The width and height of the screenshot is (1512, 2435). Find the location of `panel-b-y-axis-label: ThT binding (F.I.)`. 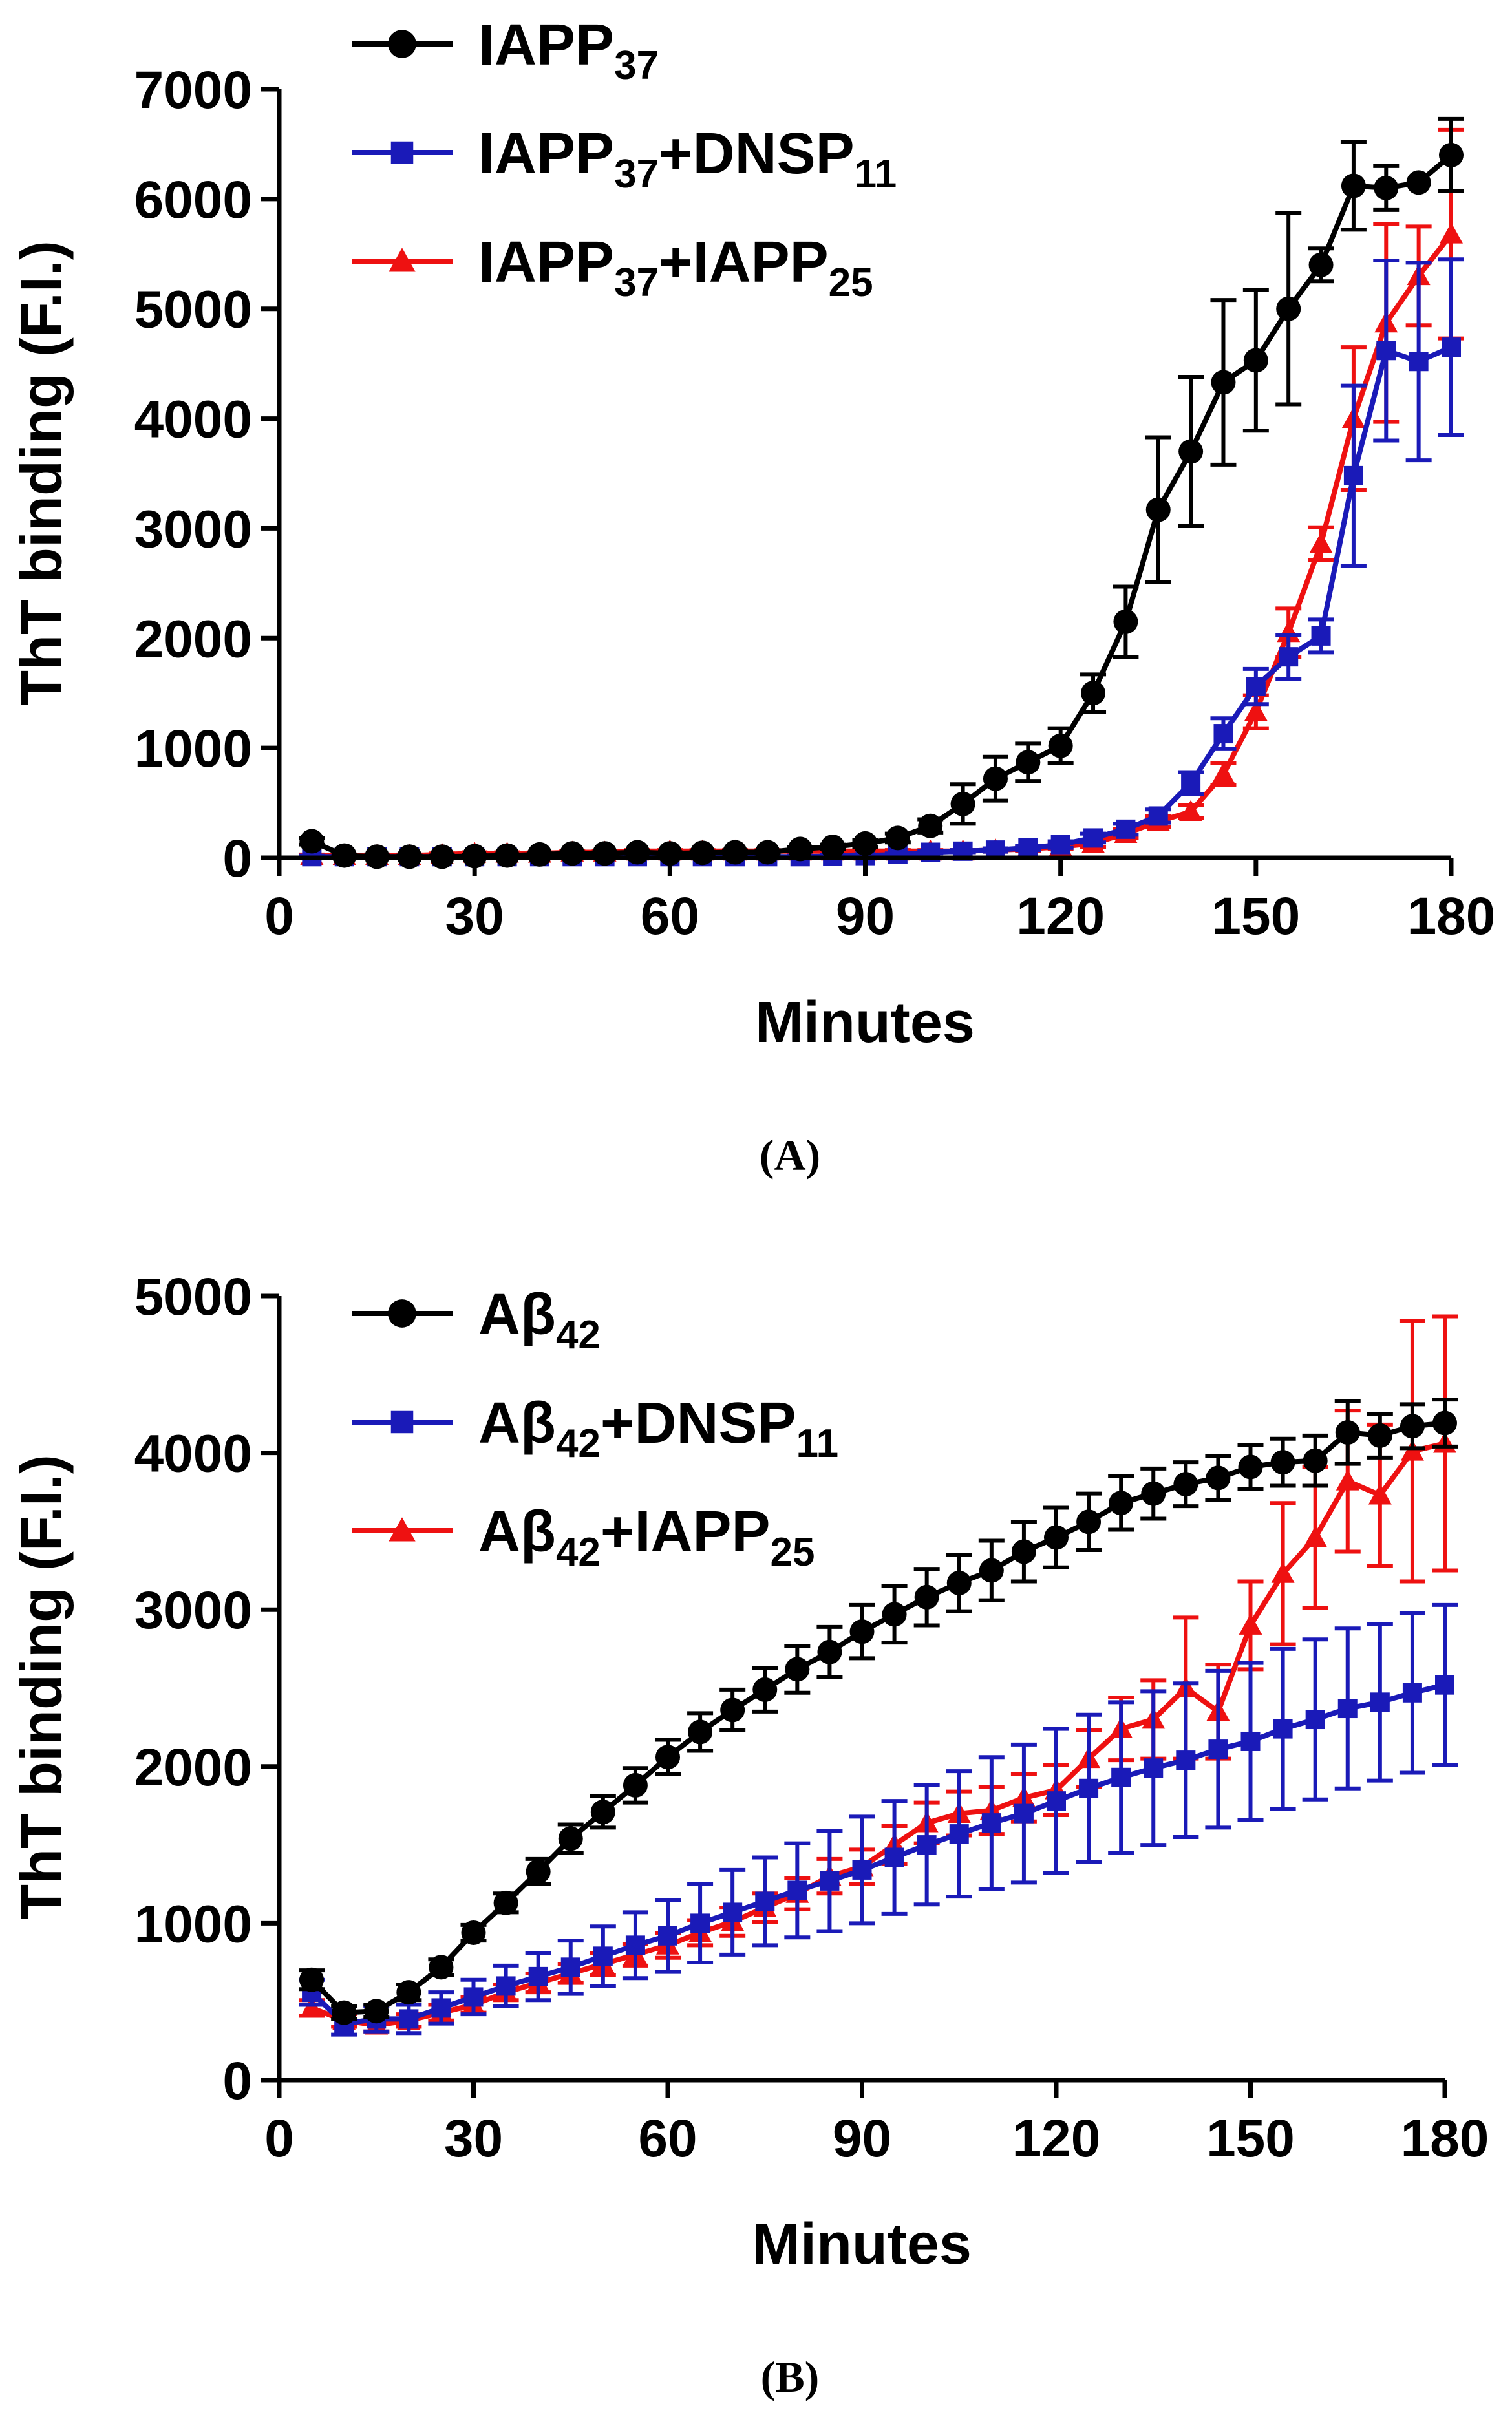

panel-b-y-axis-label: ThT binding (F.I.) is located at coordinates (42, 1687).